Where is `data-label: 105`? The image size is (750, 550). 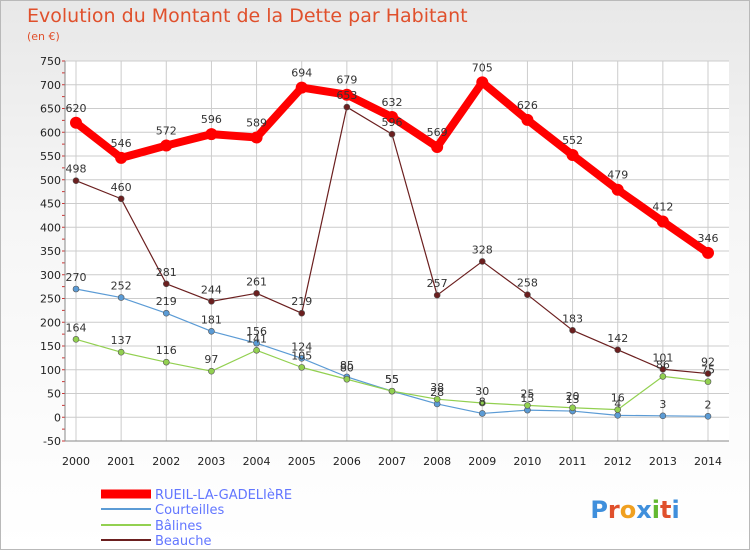 data-label: 105 is located at coordinates (301, 355).